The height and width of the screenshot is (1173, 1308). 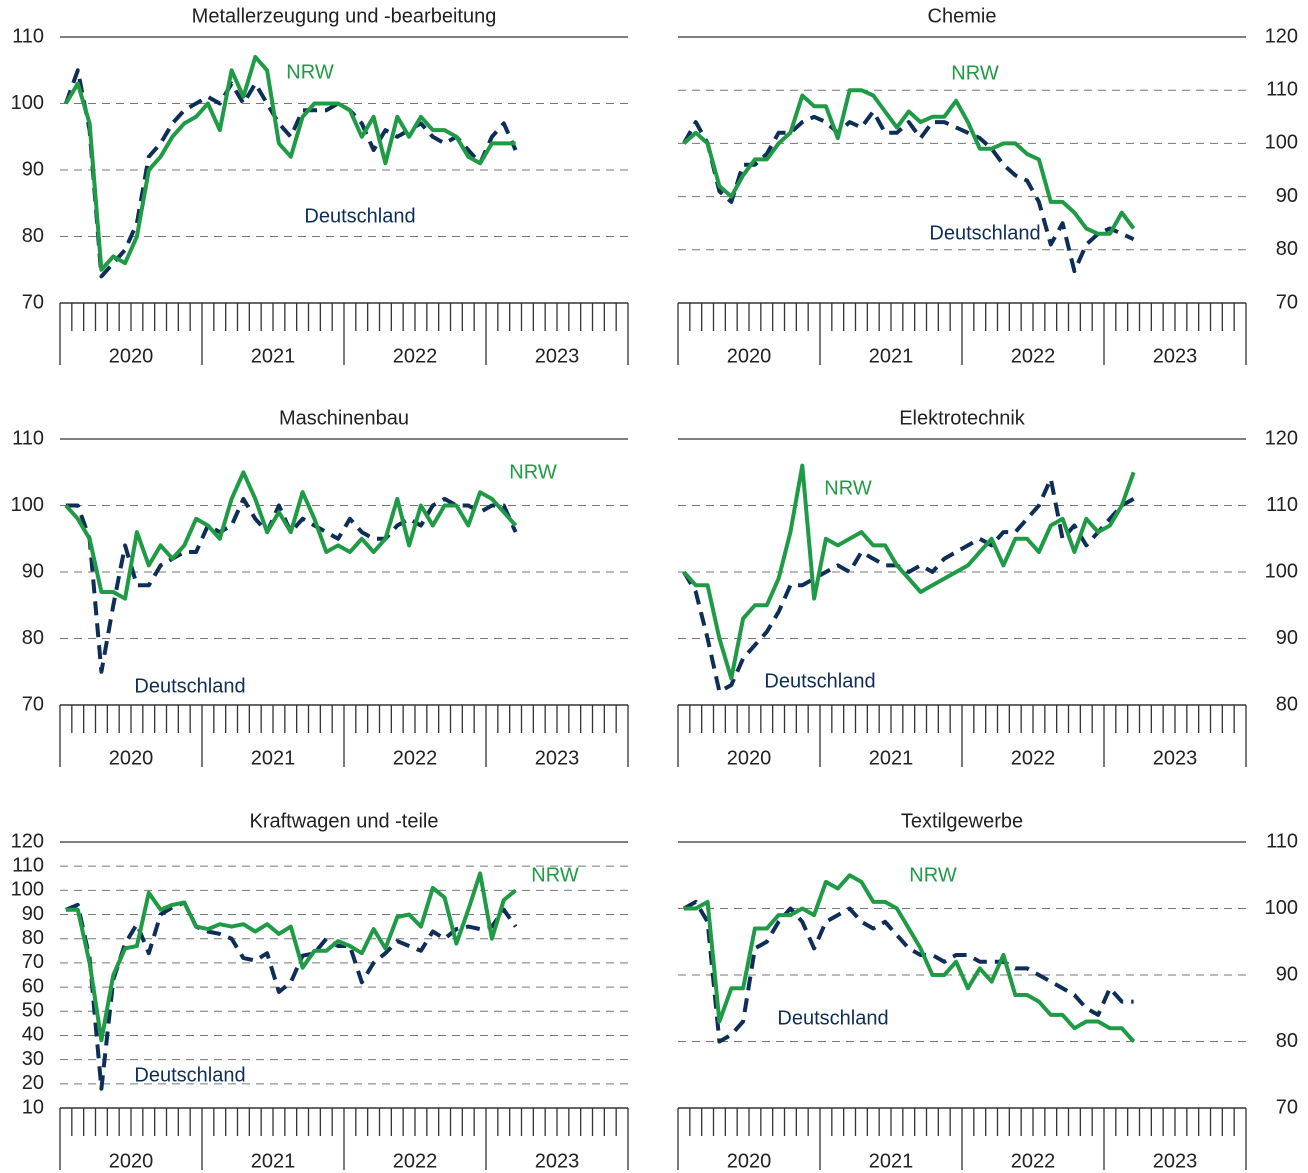 I want to click on chart-title: Kraftwagen und -teile, so click(x=343, y=821).